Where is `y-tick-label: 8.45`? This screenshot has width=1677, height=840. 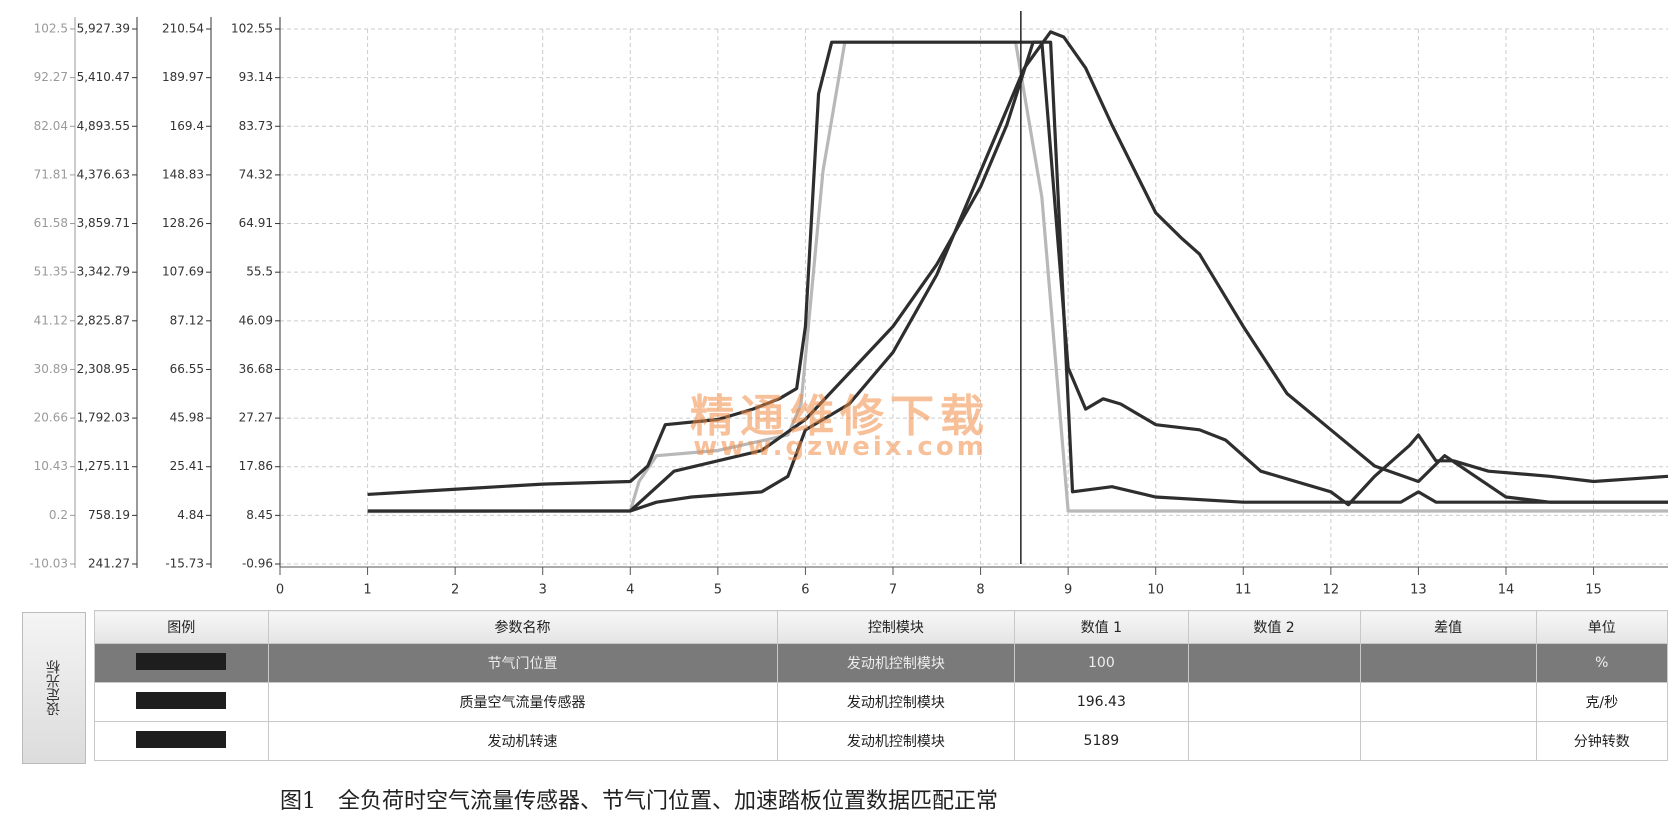 y-tick-label: 8.45 is located at coordinates (259, 515).